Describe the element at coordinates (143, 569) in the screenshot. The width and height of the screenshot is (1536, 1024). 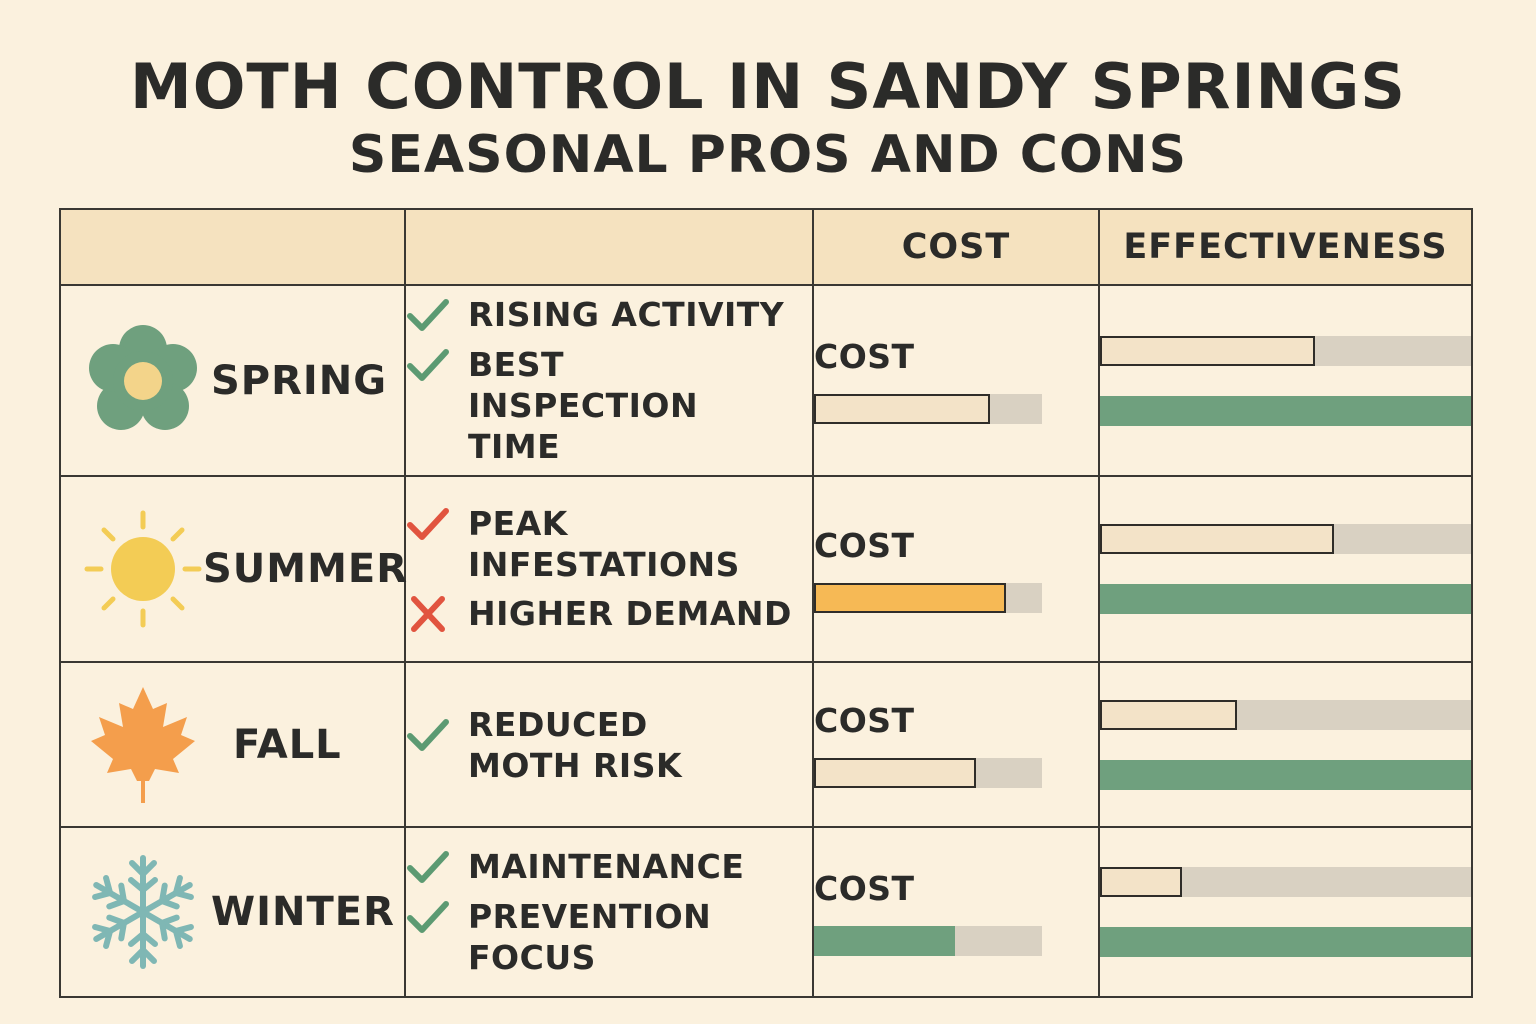
I see `sun-icon` at that location.